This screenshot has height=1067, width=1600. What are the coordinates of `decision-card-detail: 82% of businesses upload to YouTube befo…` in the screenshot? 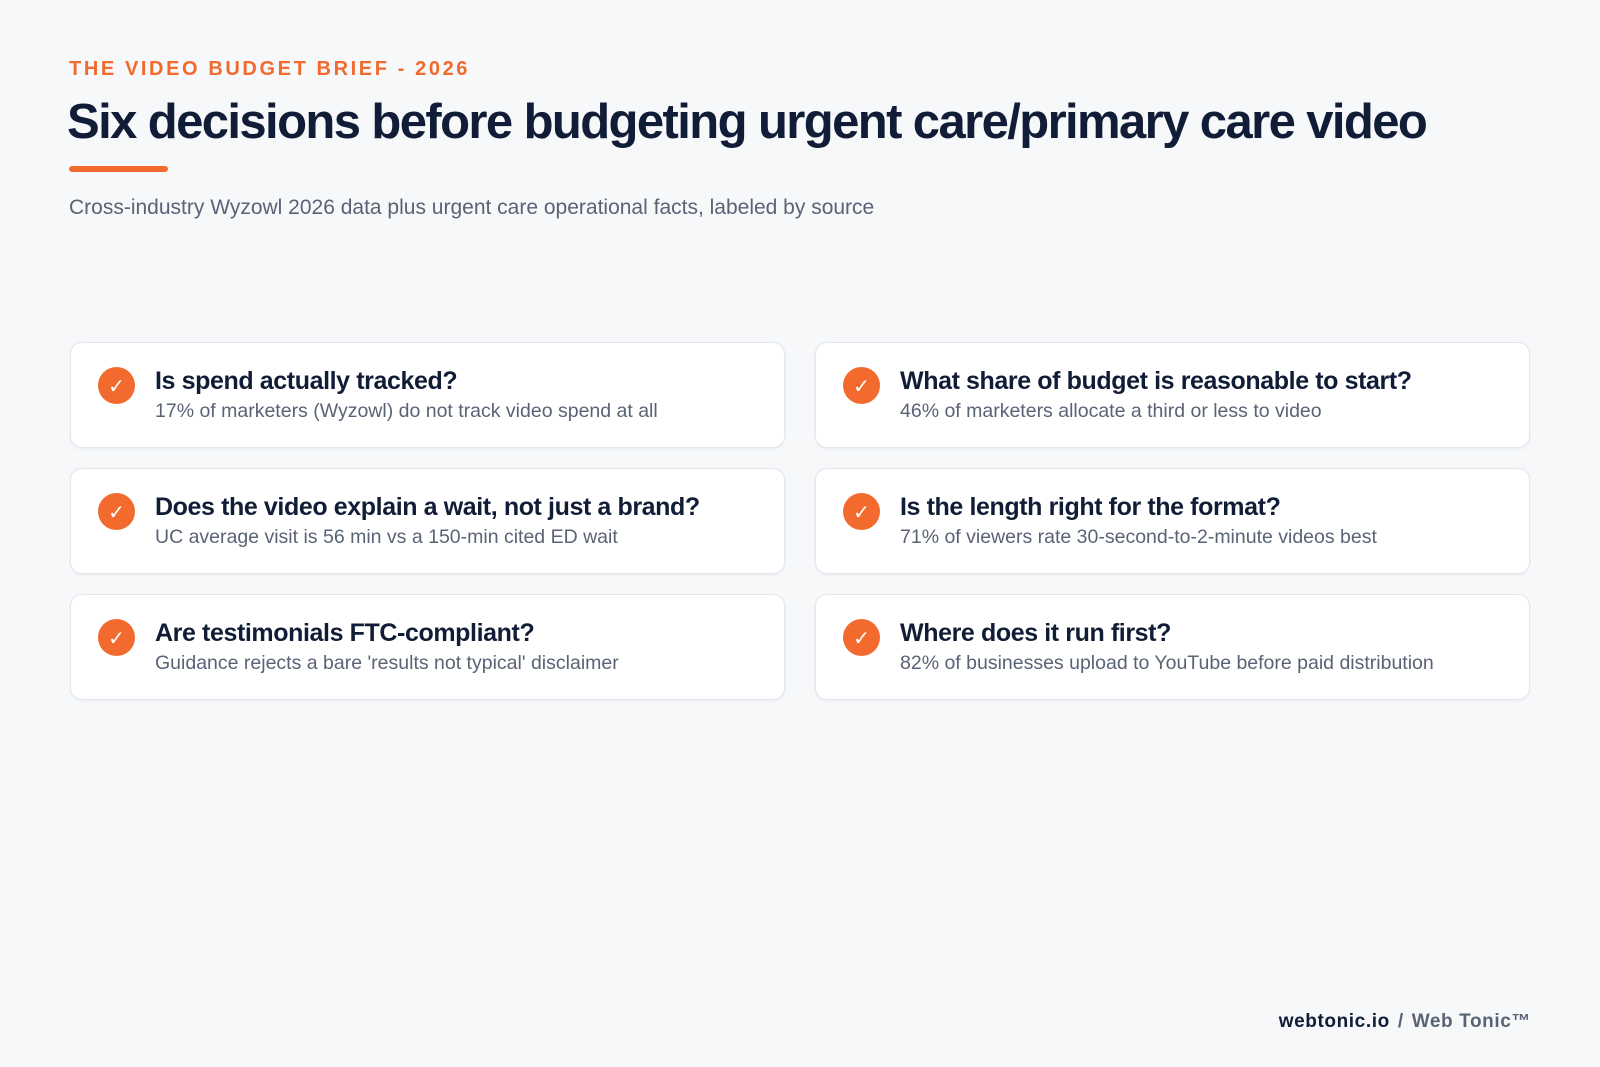 It's located at (1167, 663).